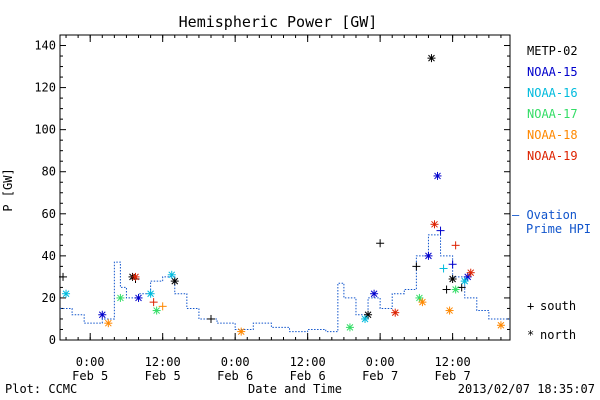 This screenshot has width=600, height=400. Describe the element at coordinates (49, 214) in the screenshot. I see `y-tick-label: 60` at that location.